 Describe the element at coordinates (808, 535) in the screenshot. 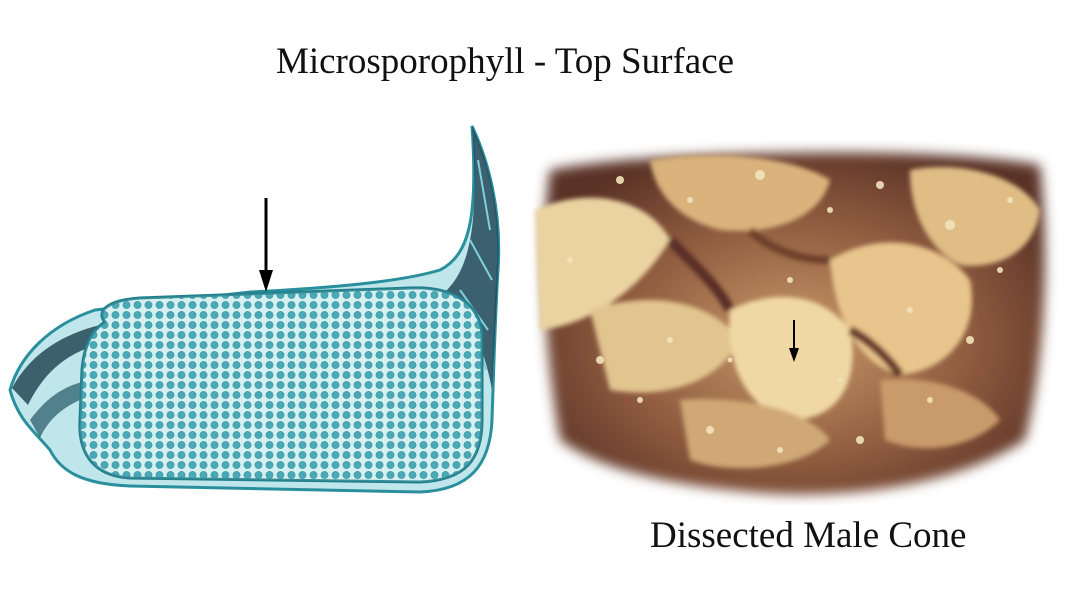

I see `figure-caption: Dissected Male Cone` at that location.